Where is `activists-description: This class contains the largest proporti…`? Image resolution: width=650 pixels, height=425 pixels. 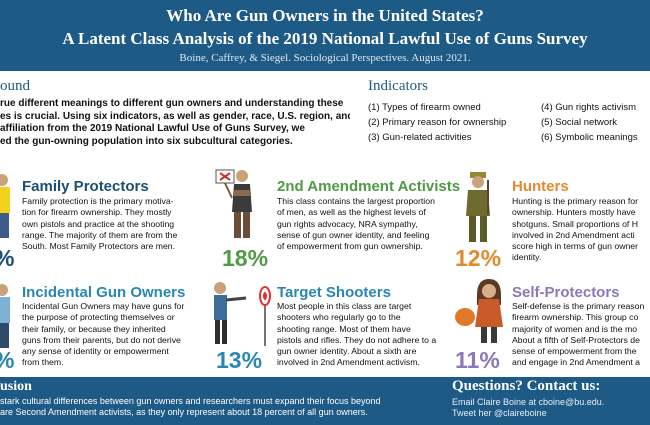
activists-description: This class contains the largest proporti… is located at coordinates (356, 224).